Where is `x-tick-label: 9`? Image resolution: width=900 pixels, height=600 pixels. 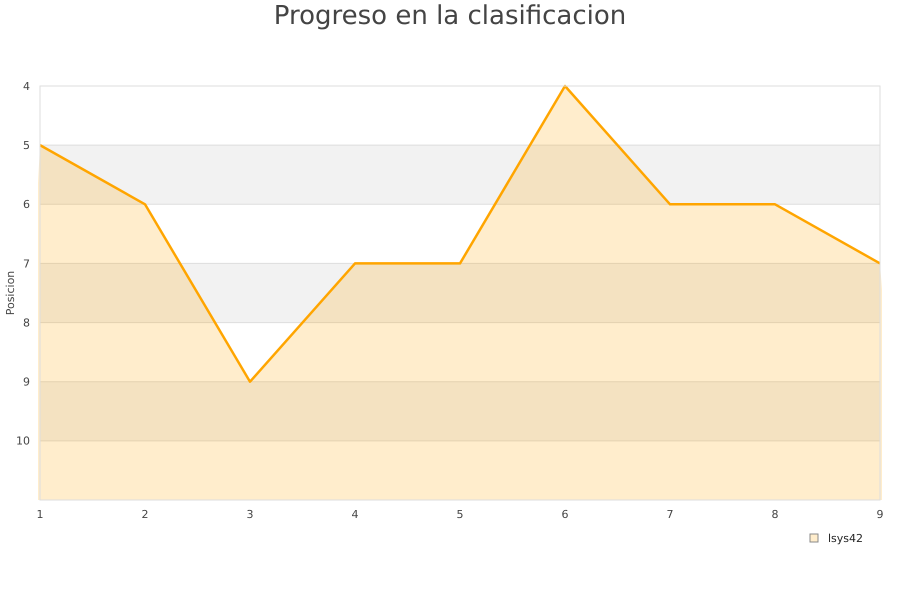 x-tick-label: 9 is located at coordinates (880, 514).